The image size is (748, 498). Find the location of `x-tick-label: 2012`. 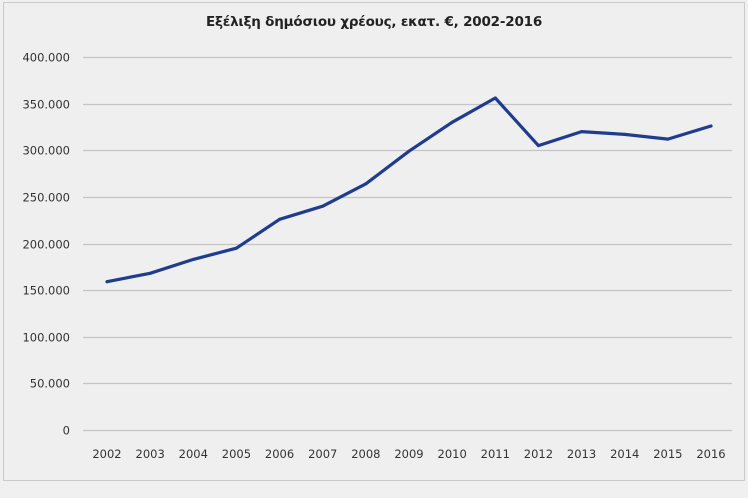

x-tick-label: 2012 is located at coordinates (538, 454).